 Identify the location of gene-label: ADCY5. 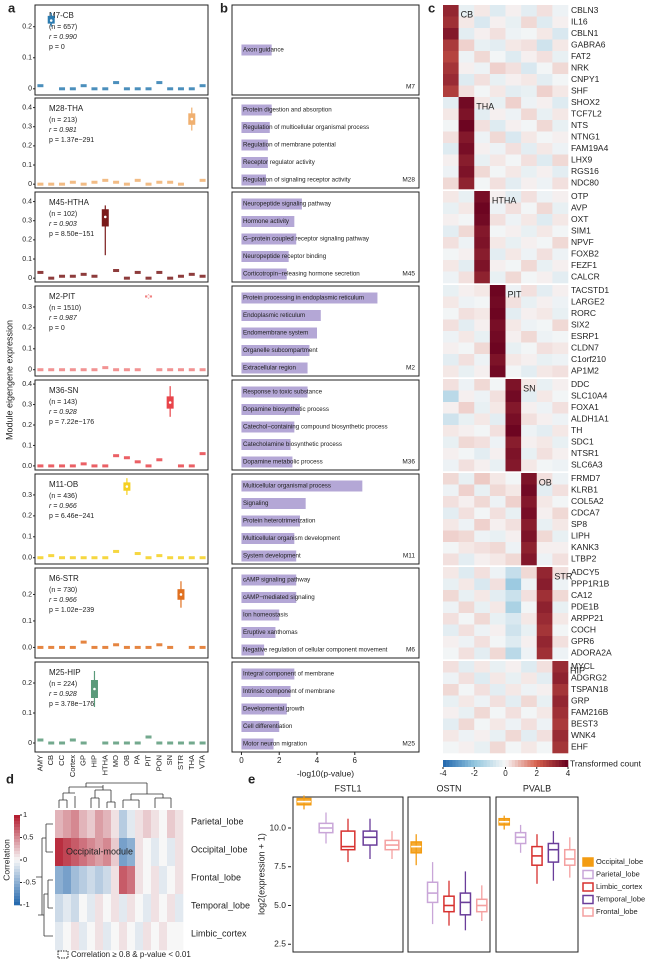
(585, 572).